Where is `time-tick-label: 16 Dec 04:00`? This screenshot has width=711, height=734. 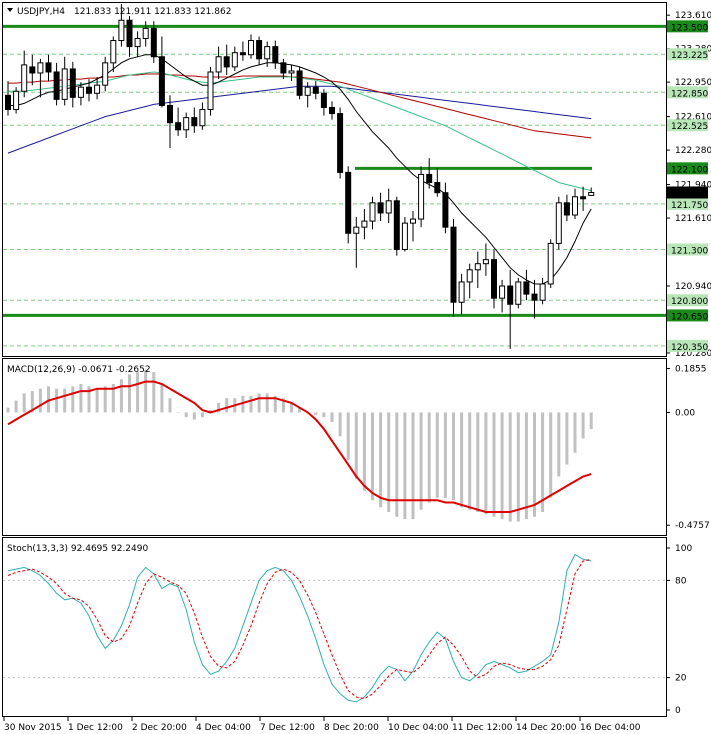 time-tick-label: 16 Dec 04:00 is located at coordinates (610, 728).